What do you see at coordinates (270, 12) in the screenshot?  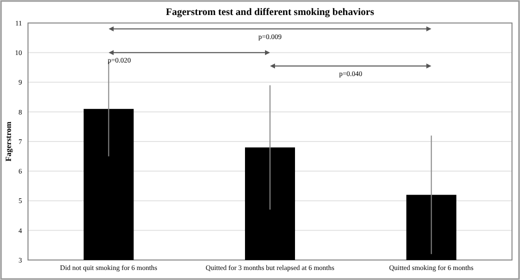 I see `chart-title: Fagerstrom test and different smoking behaviors` at bounding box center [270, 12].